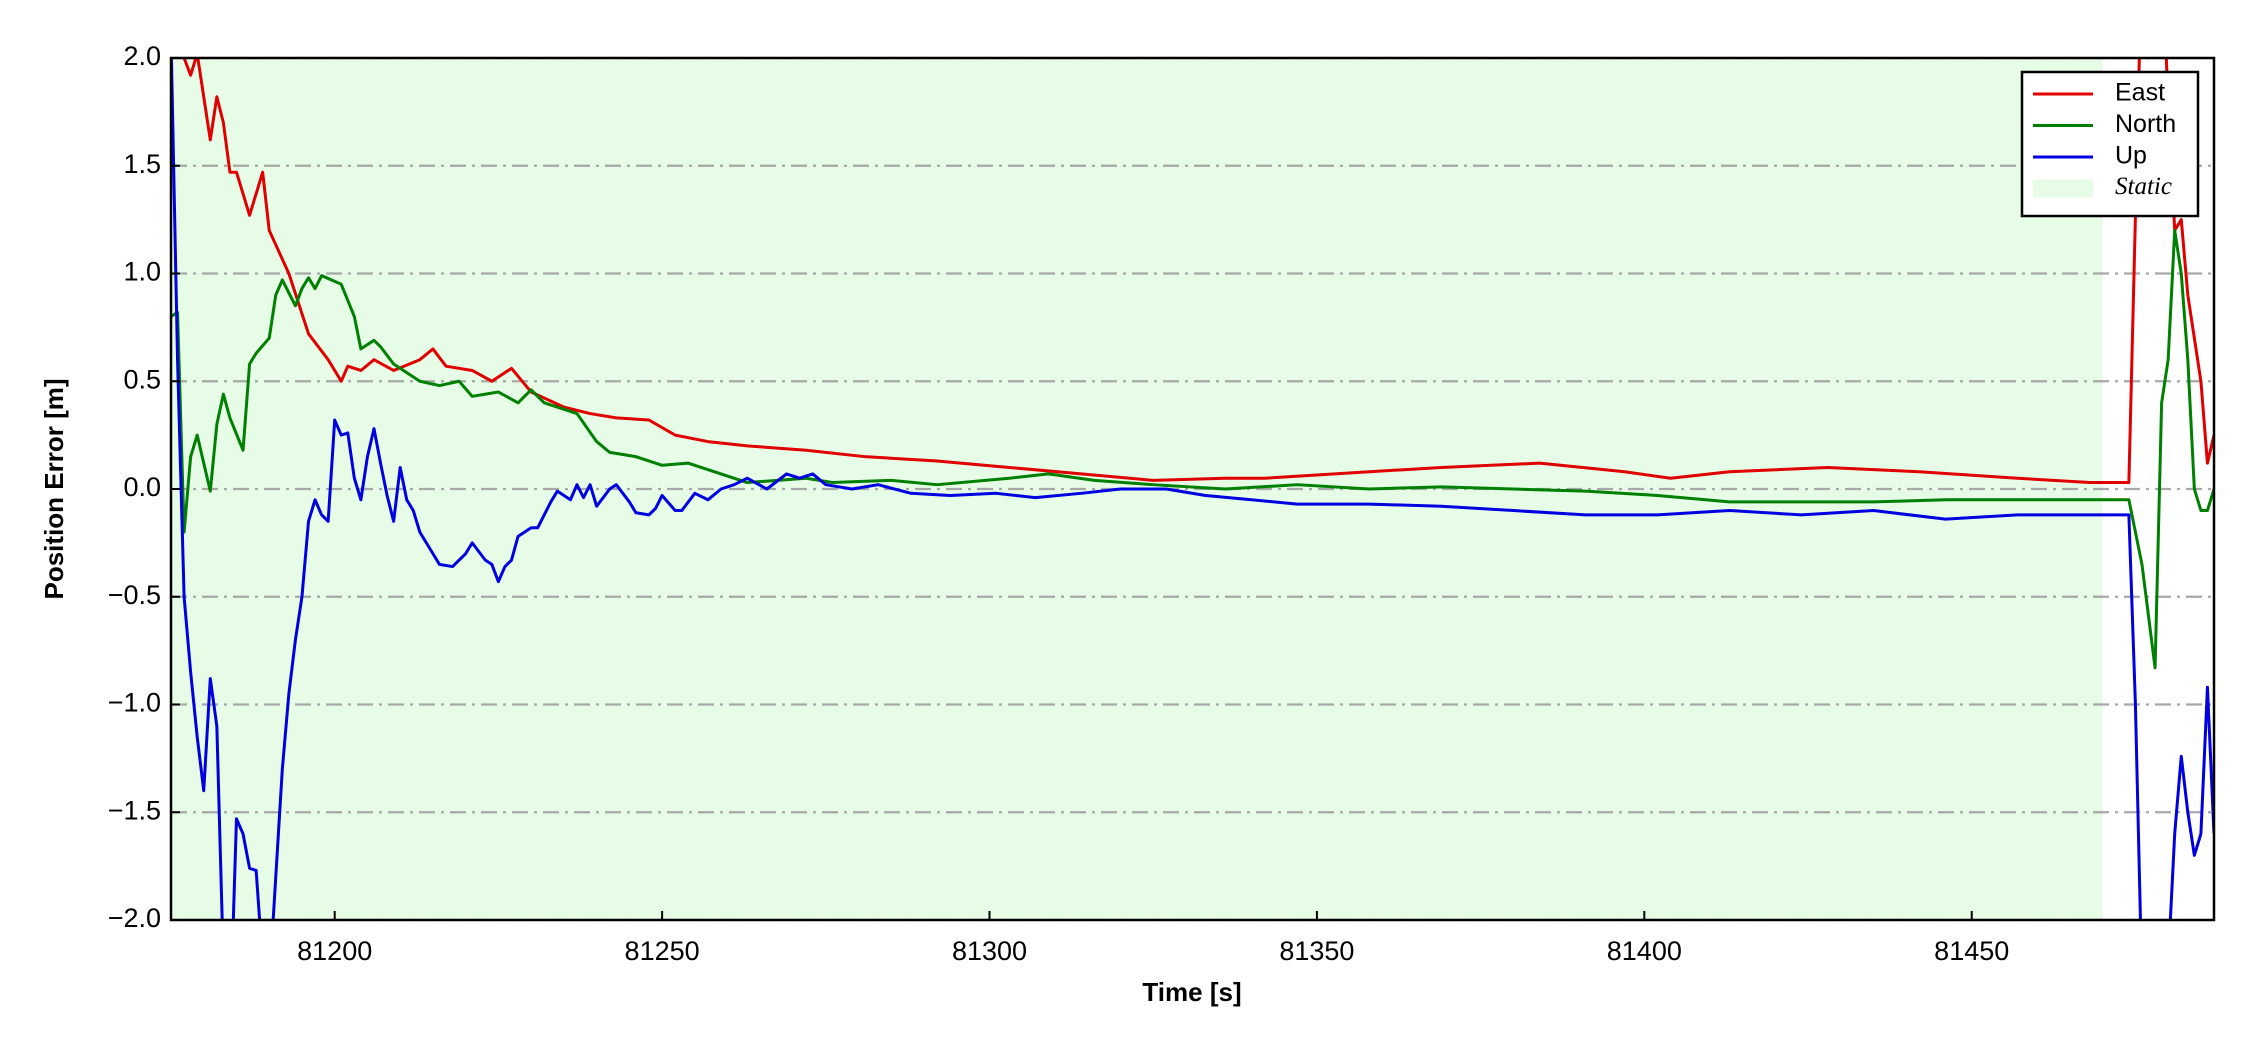 This screenshot has height=1050, width=2250. I want to click on x-tick-label: 81450, so click(1971, 951).